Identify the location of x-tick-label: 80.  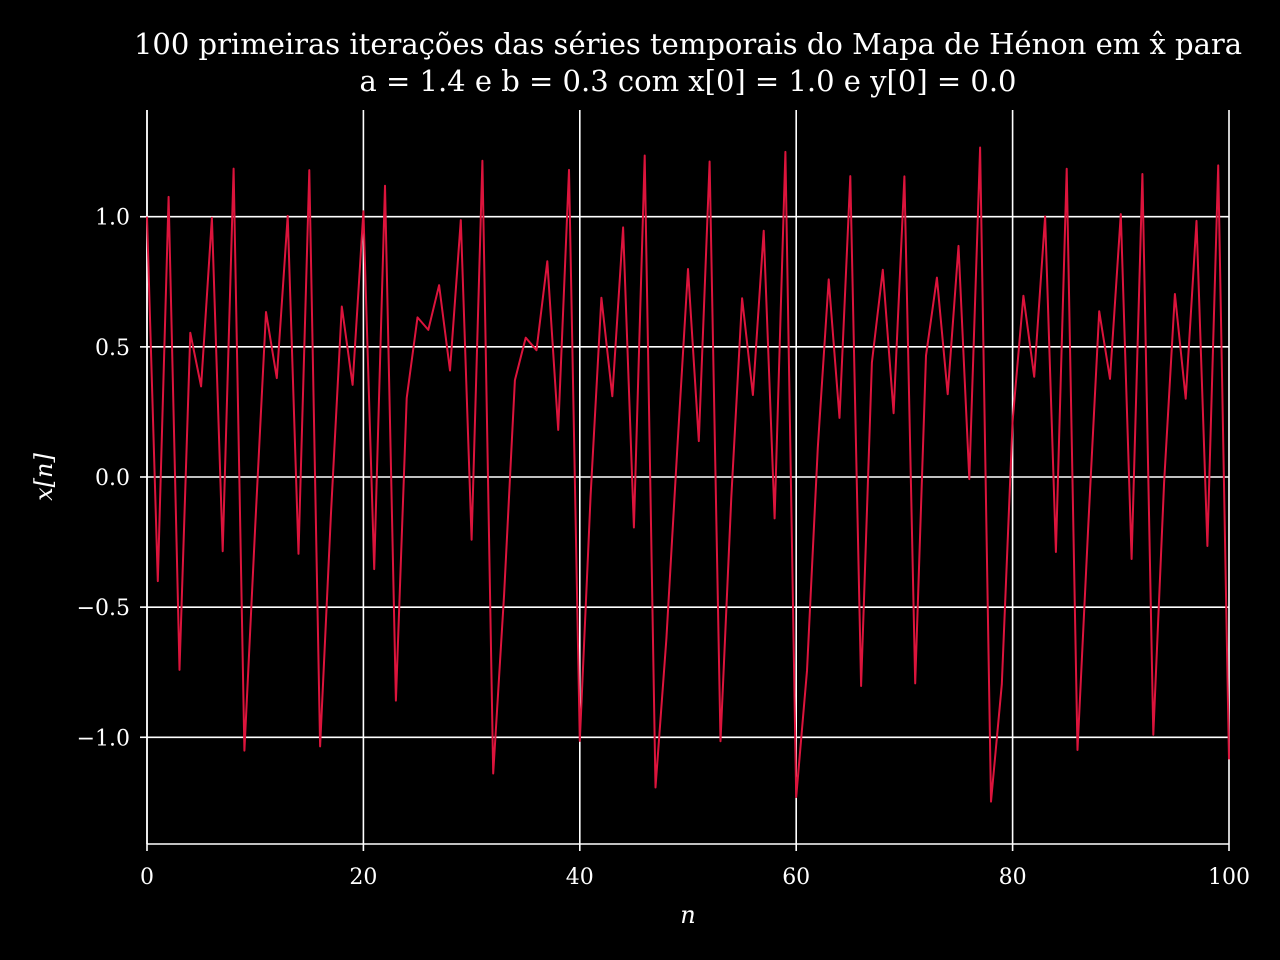
(1013, 877).